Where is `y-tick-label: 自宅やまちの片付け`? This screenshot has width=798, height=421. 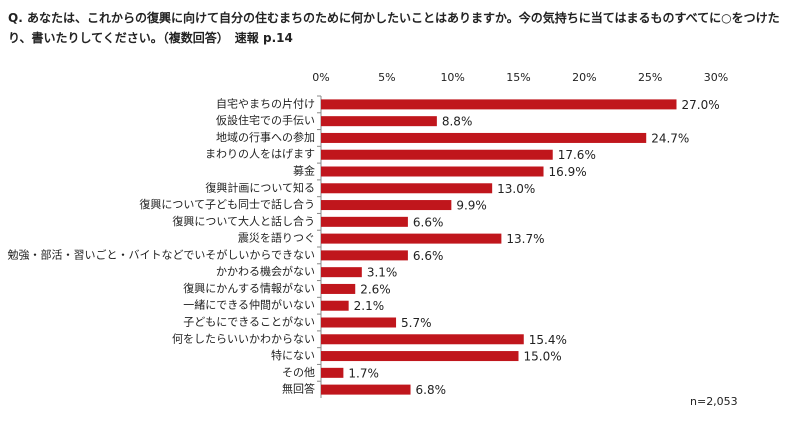 y-tick-label: 自宅やまちの片付け is located at coordinates (265, 103).